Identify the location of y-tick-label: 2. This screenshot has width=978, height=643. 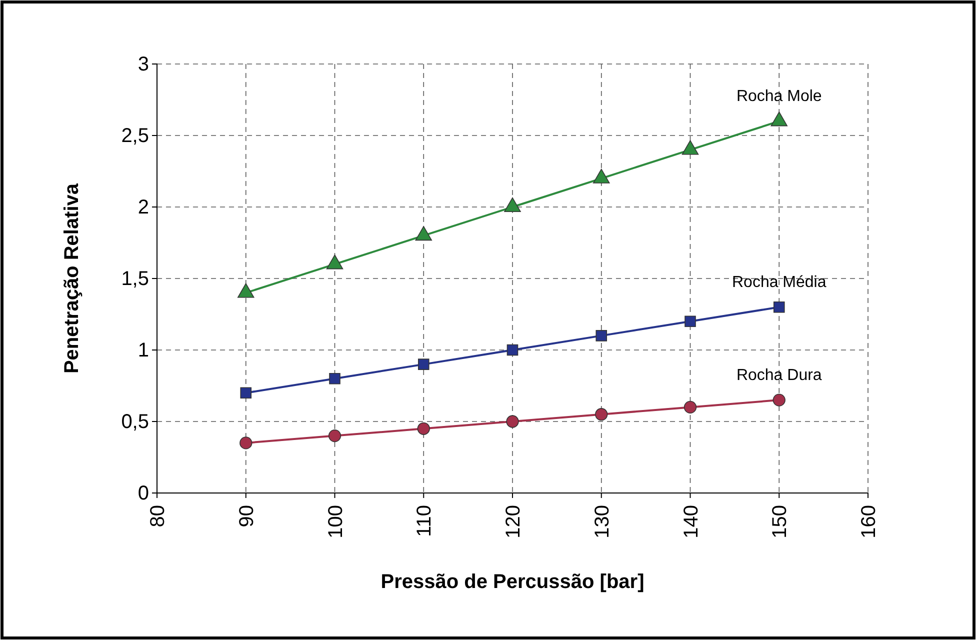
(143, 207).